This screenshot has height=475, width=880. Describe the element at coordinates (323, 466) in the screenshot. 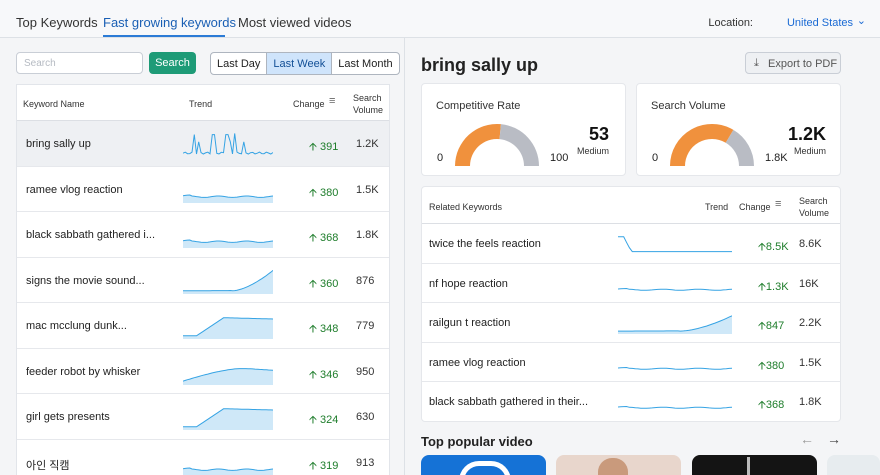

I see `keyword-change: 🡩 319` at that location.